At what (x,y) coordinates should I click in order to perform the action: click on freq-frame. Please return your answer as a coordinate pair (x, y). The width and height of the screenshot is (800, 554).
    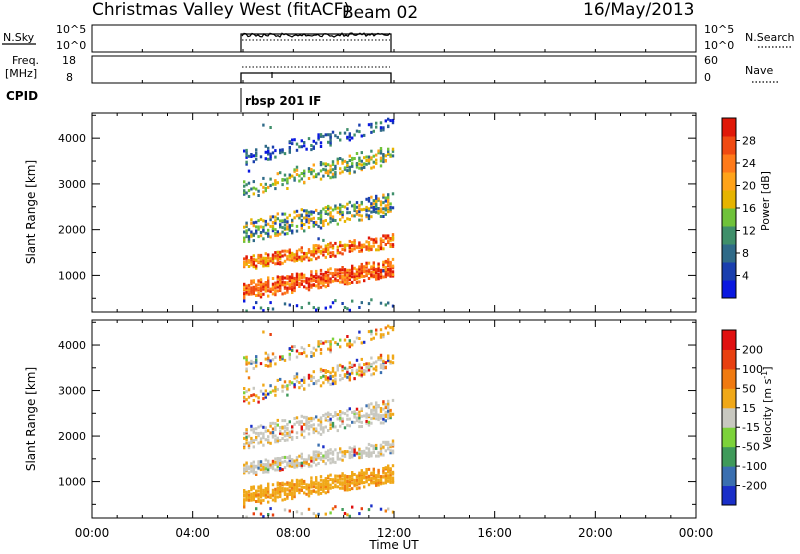
    Looking at the image, I should click on (394, 69).